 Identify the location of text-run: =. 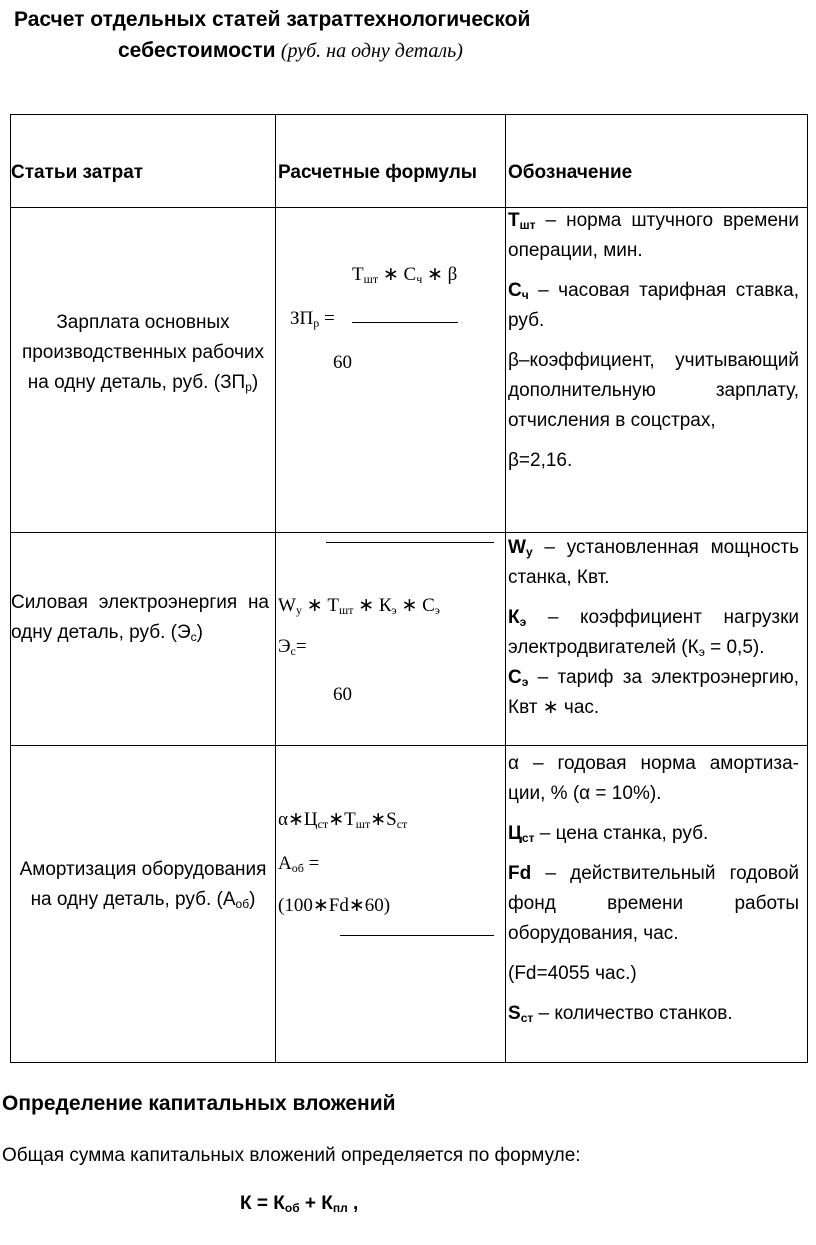
(327, 318).